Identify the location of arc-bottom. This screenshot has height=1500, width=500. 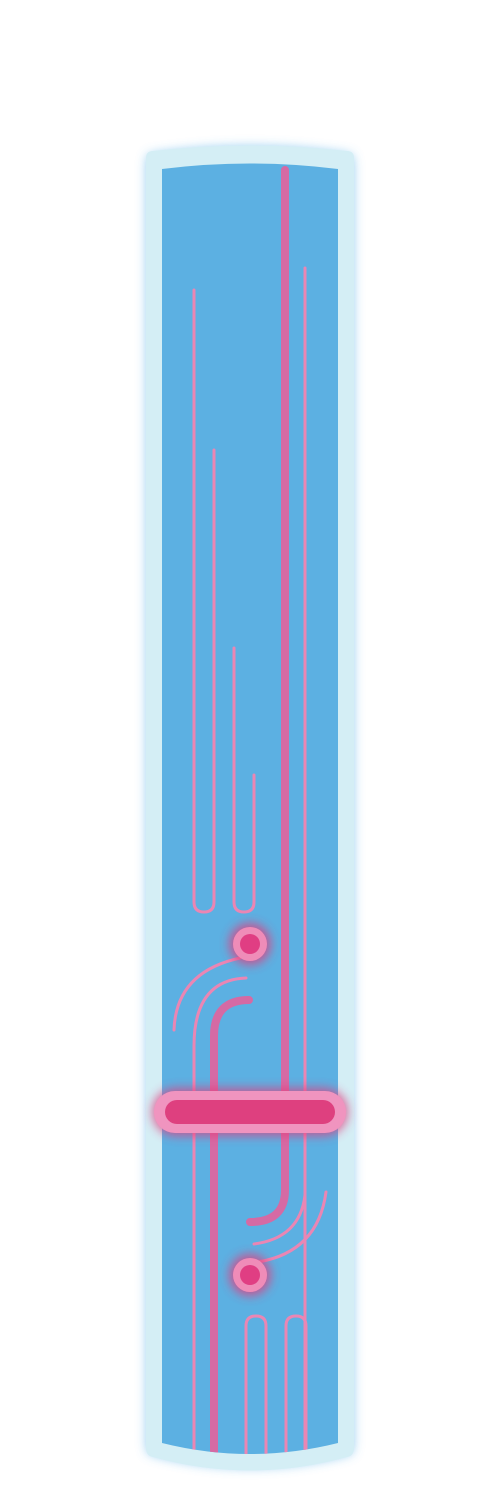
(292, 1227).